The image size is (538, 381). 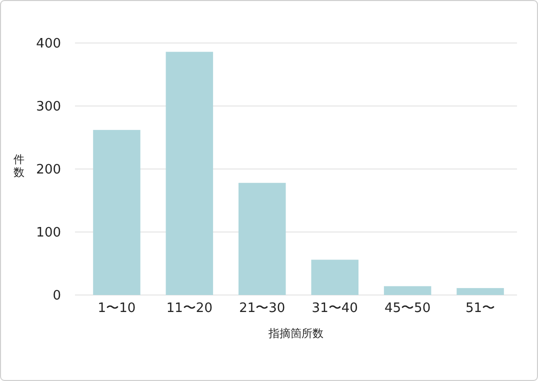 I want to click on y-tick-label: 300, so click(x=48, y=107).